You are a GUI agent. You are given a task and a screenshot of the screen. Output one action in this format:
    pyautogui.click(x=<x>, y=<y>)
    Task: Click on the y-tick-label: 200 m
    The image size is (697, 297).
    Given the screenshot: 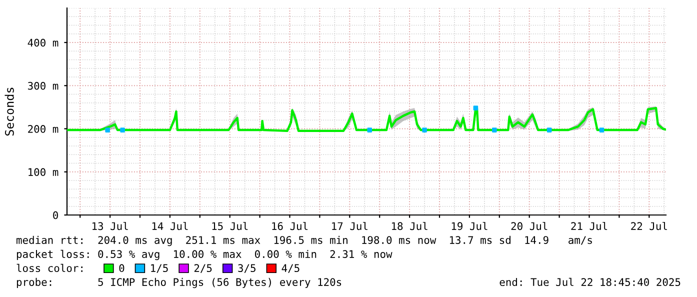 What is the action you would take?
    pyautogui.click(x=43, y=129)
    